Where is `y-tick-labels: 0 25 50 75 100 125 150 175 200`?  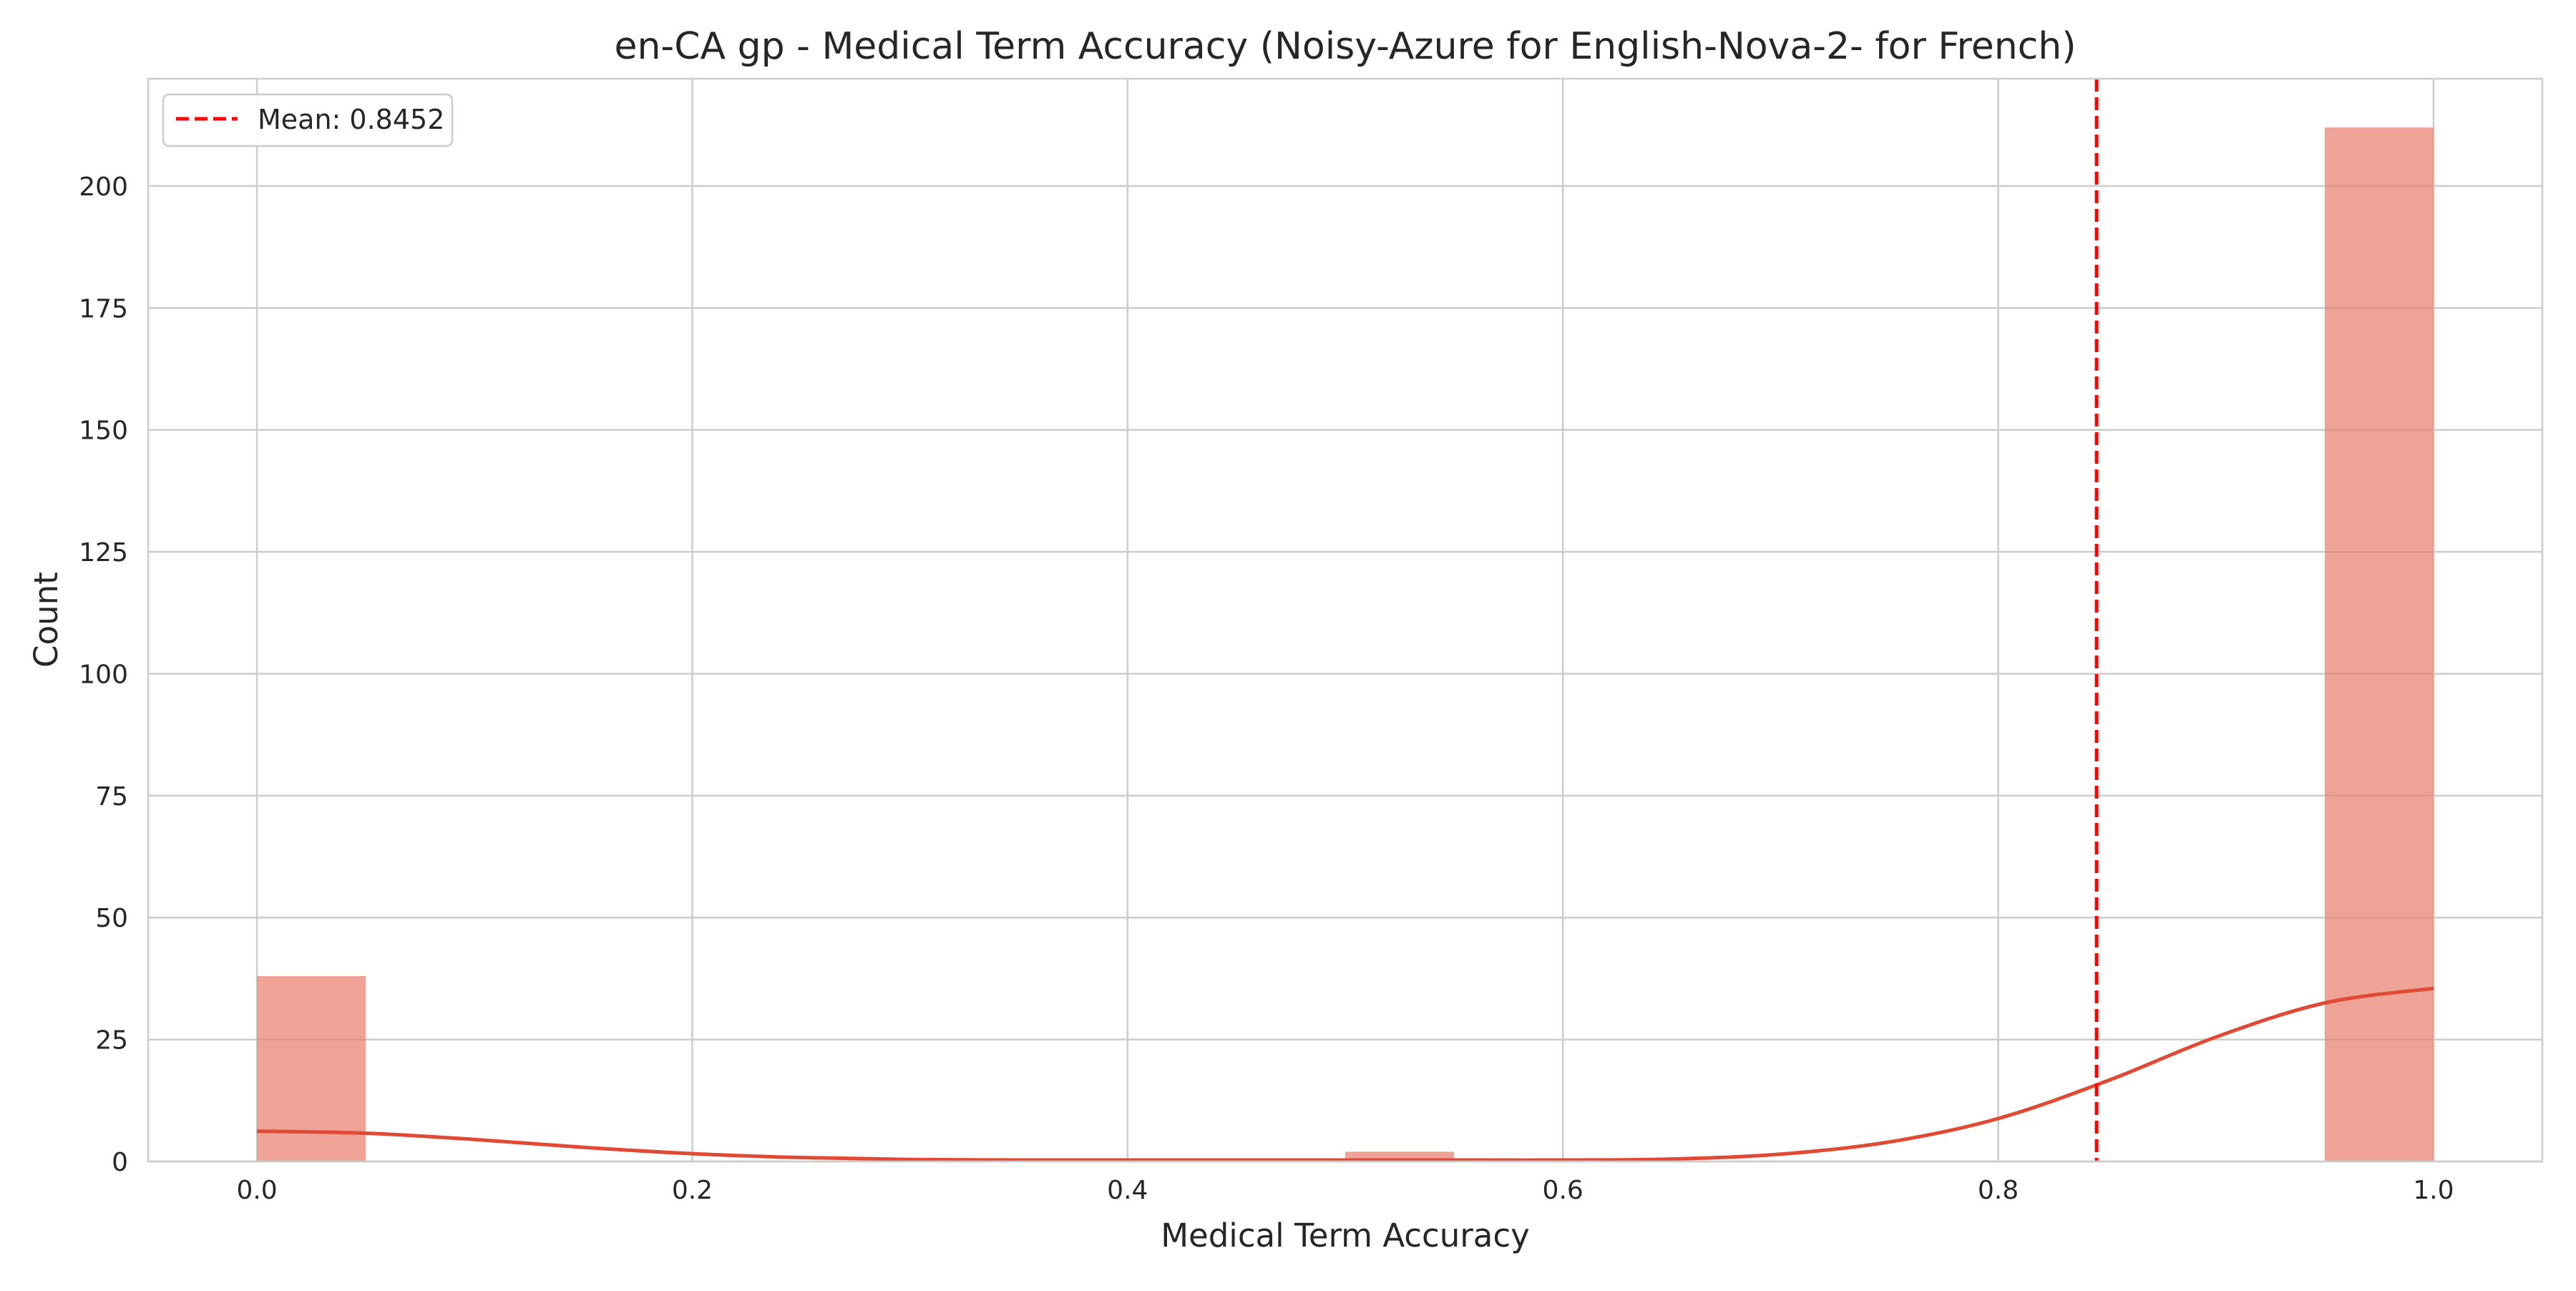
y-tick-labels: 0 25 50 75 100 125 150 175 200 is located at coordinates (103, 674).